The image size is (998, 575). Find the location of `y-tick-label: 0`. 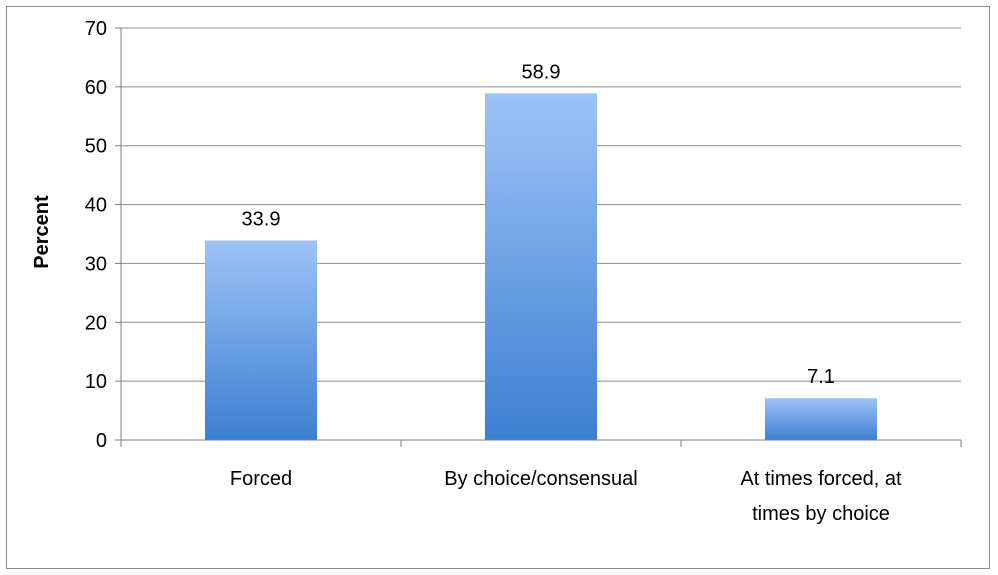

y-tick-label: 0 is located at coordinates (101, 441).